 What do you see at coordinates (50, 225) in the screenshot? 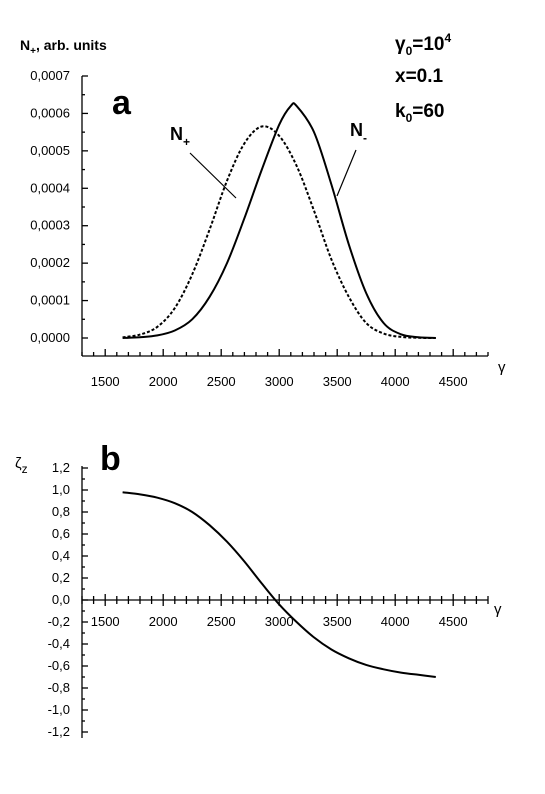
I see `panel-a-y-tick-label: 0,0003` at bounding box center [50, 225].